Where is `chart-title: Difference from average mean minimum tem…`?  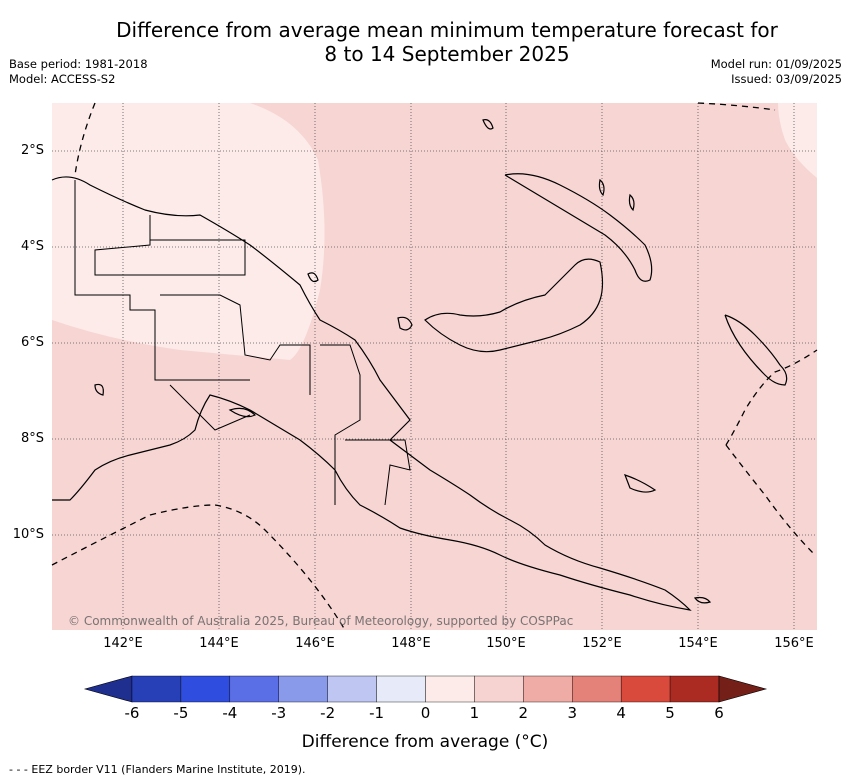
chart-title: Difference from average mean minimum tem… is located at coordinates (447, 42).